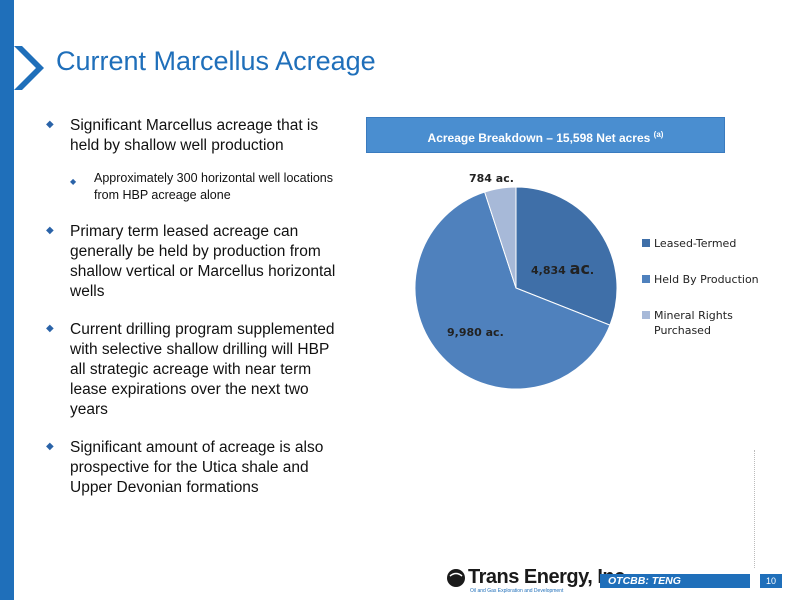  I want to click on page-number: 10, so click(771, 581).